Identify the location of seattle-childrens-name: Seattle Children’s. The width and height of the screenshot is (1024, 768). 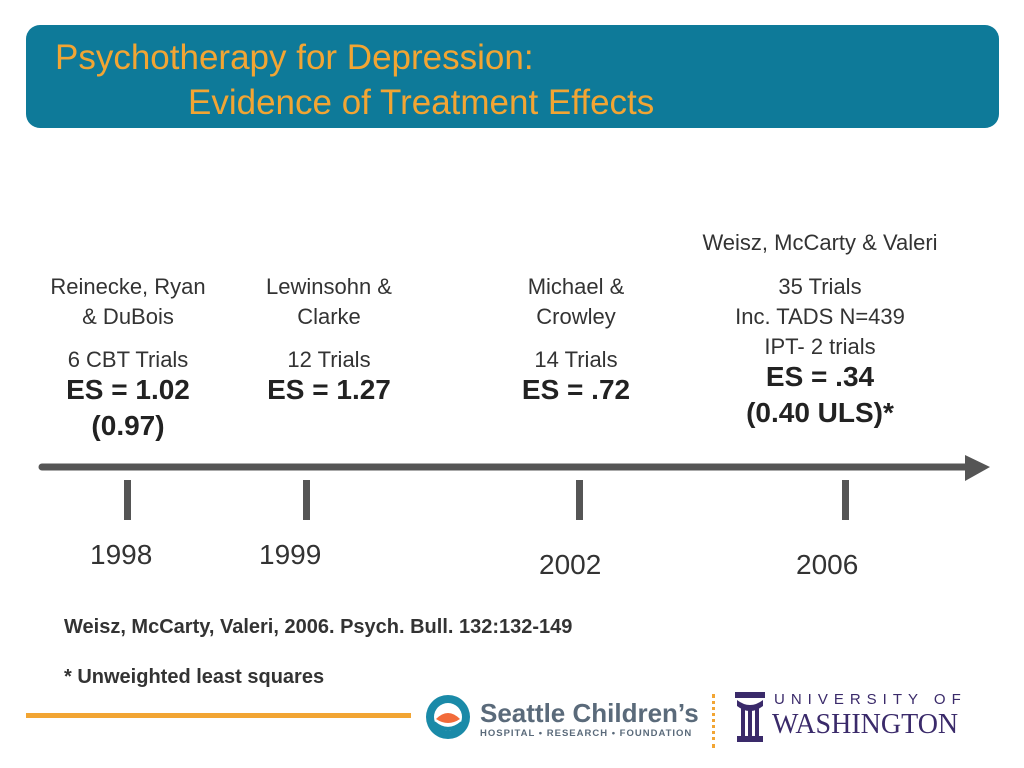
(589, 713).